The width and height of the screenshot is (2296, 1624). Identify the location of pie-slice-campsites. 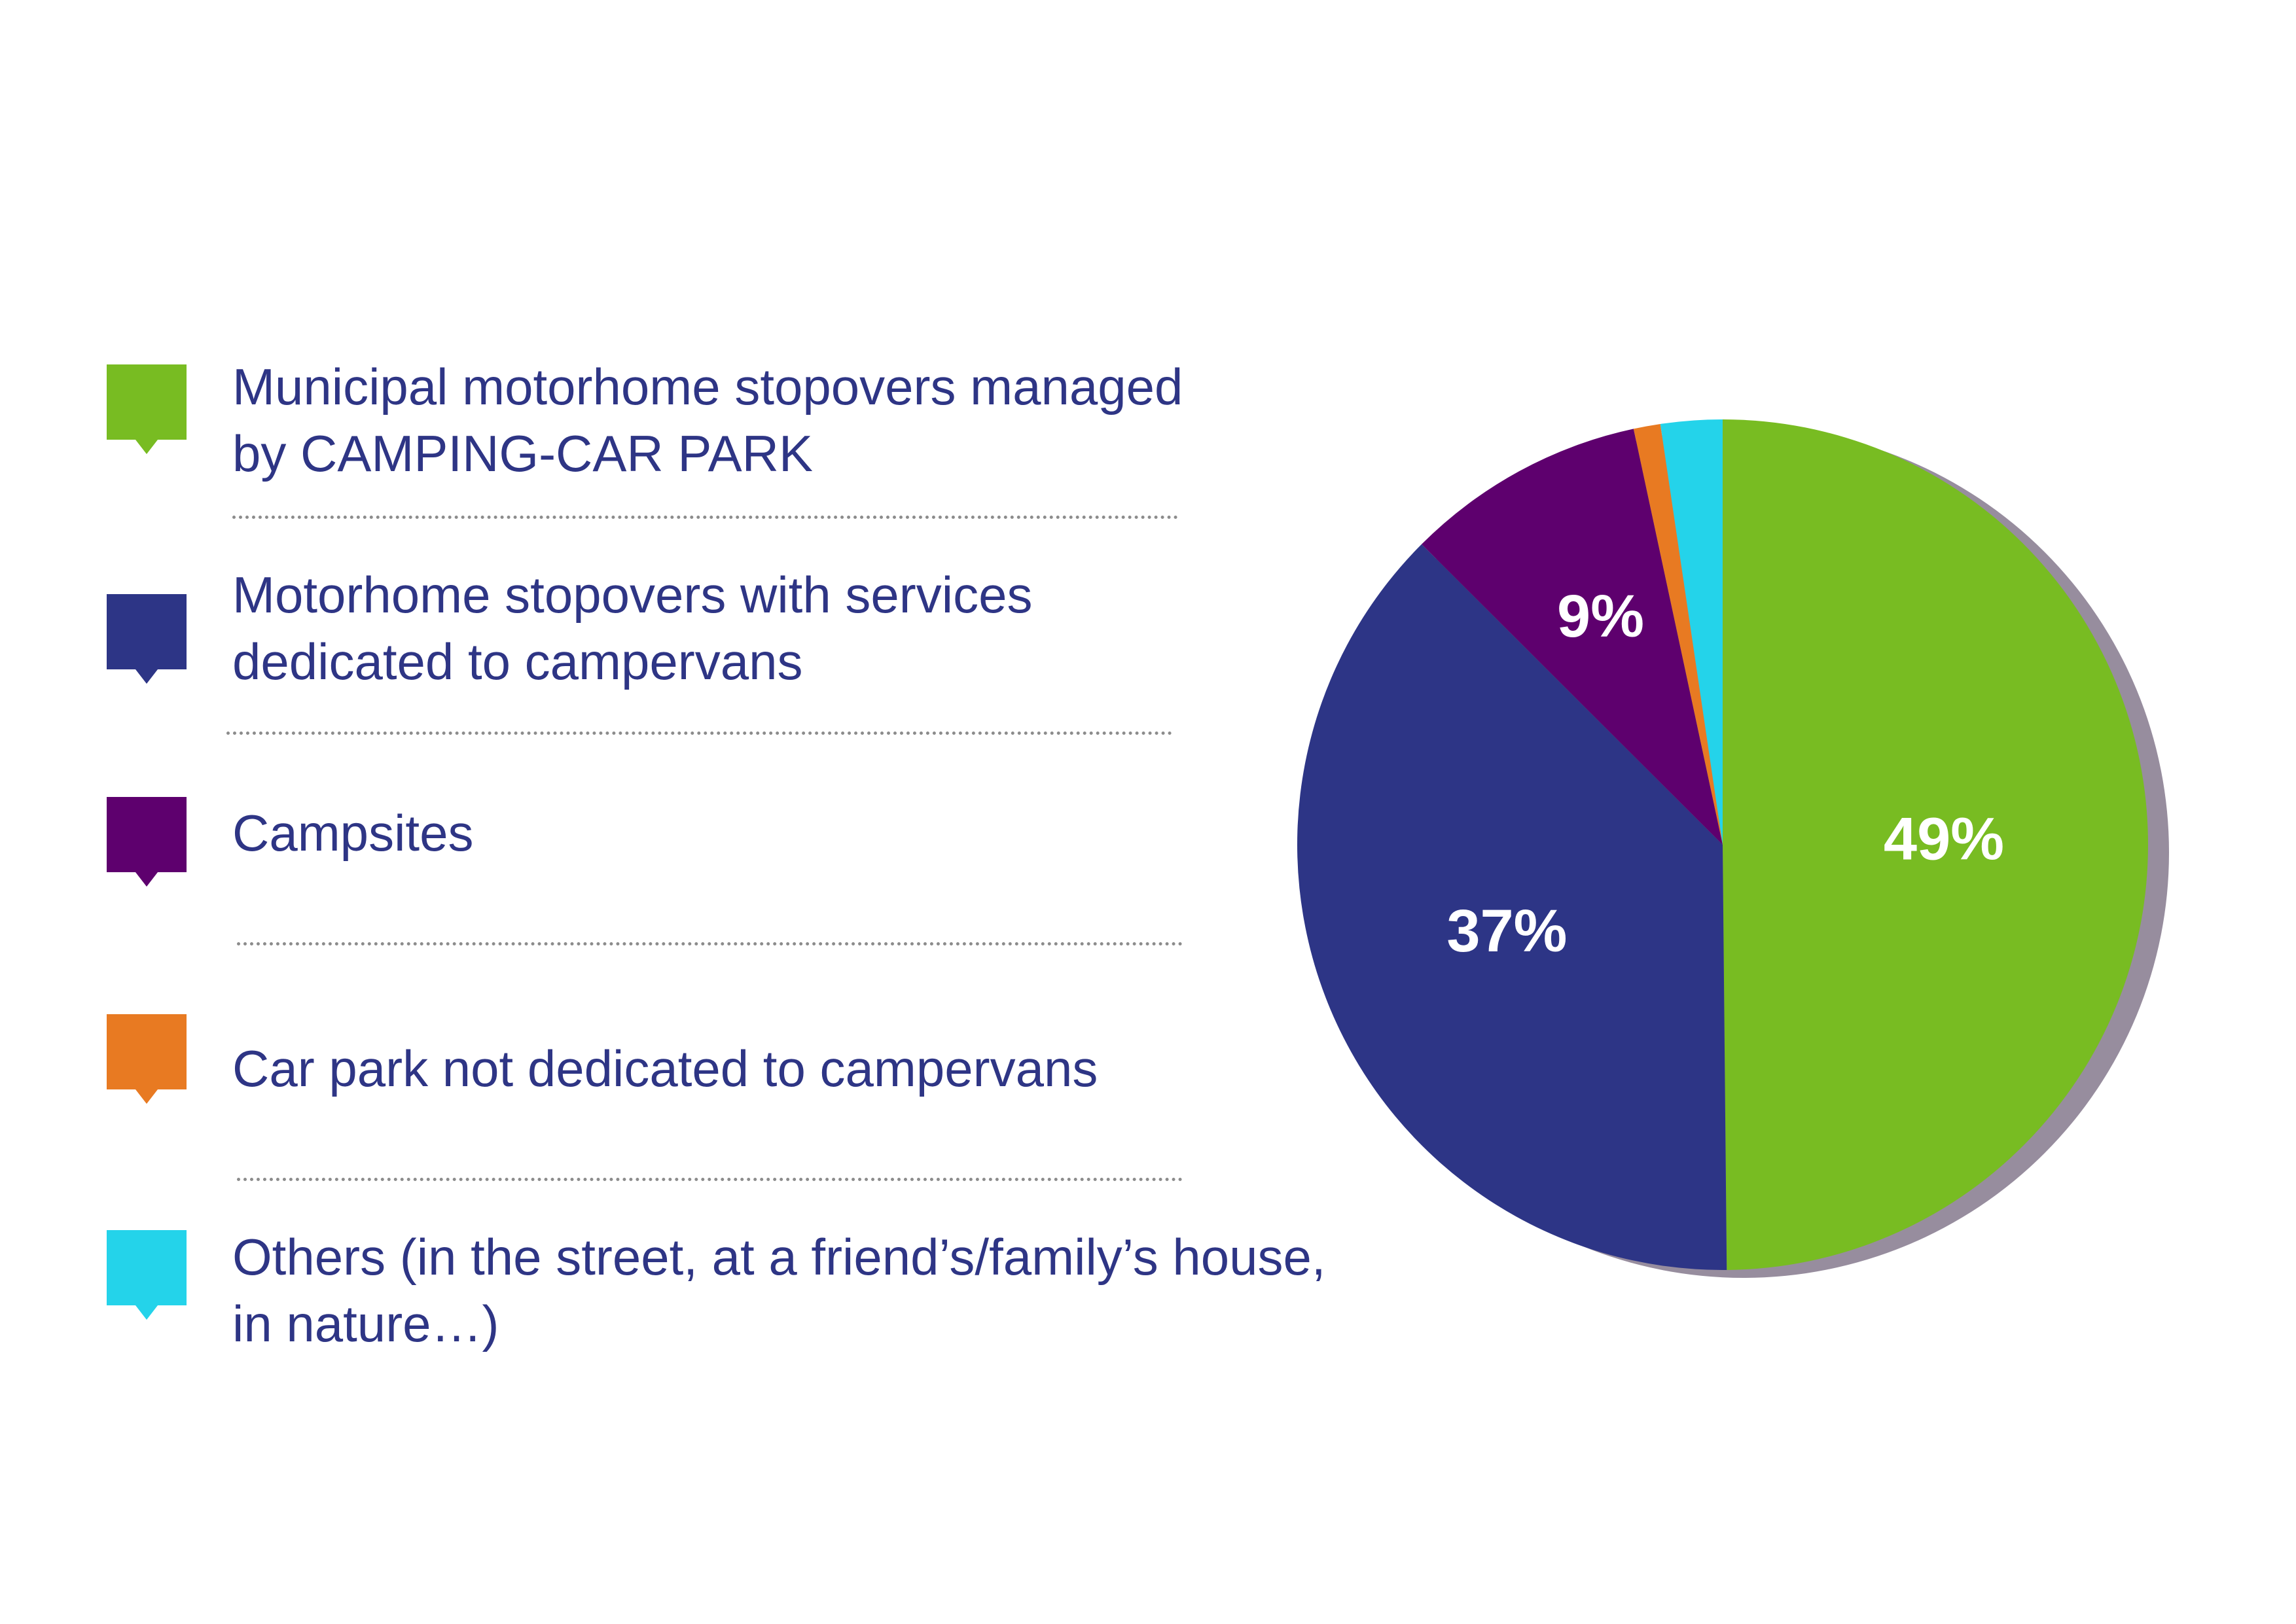
(1572, 637).